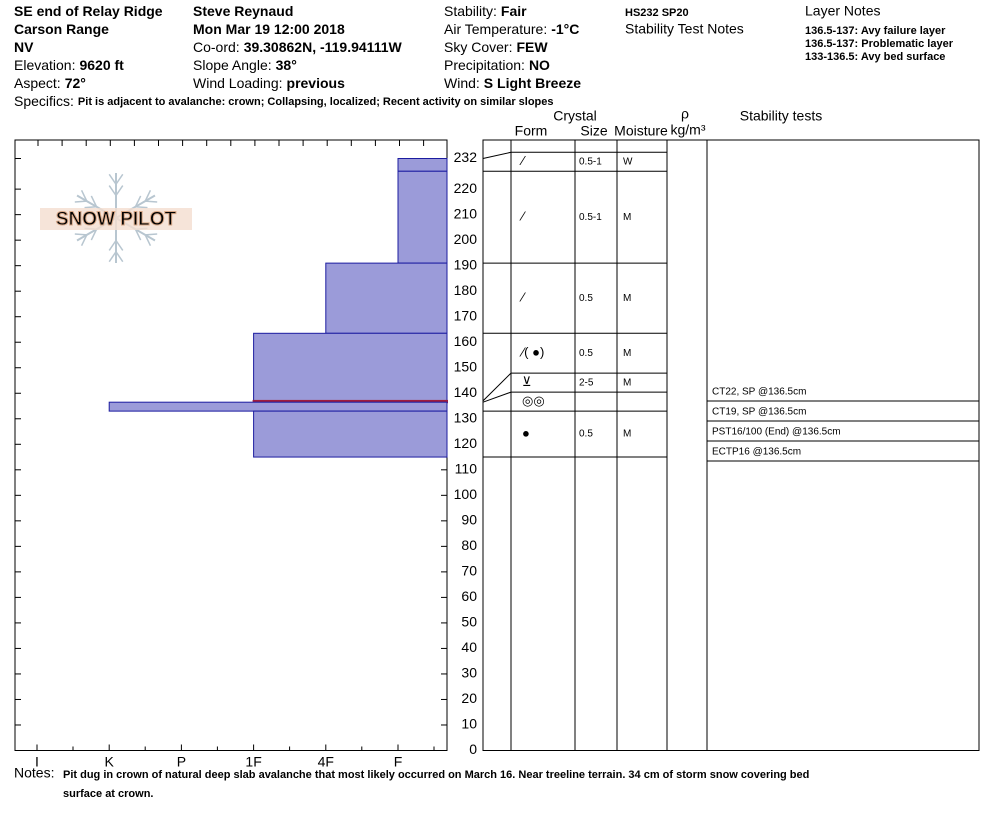 Image resolution: width=994 pixels, height=840 pixels. What do you see at coordinates (398, 762) in the screenshot?
I see `x-tick-label: F` at bounding box center [398, 762].